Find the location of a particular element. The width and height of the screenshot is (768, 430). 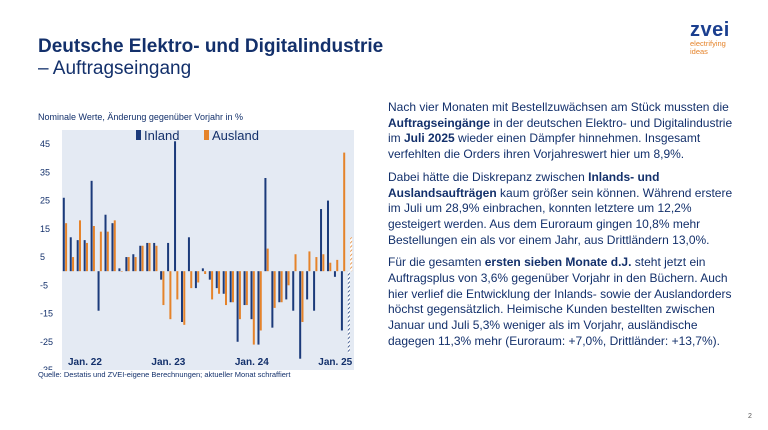

text-run: Für die gesamten is located at coordinates (436, 262).